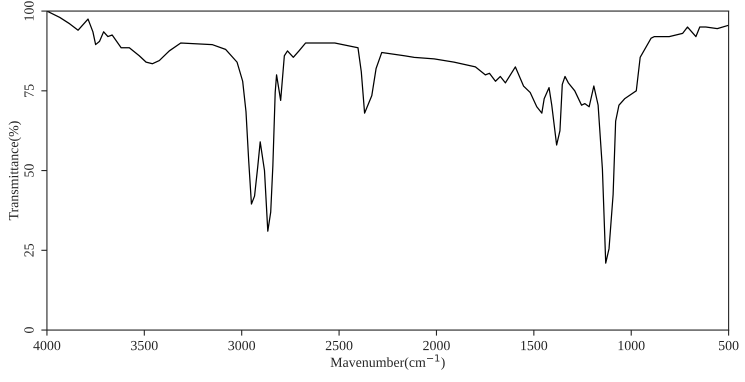 The height and width of the screenshot is (382, 745). Describe the element at coordinates (29, 250) in the screenshot. I see `y-tick-label: 25` at that location.